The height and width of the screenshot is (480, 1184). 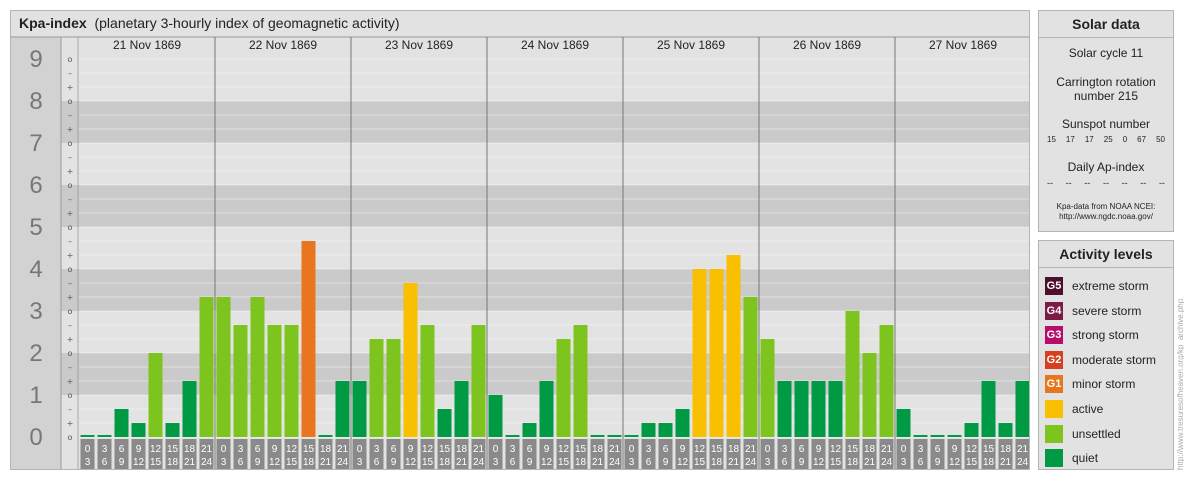 What do you see at coordinates (555, 45) in the screenshot?
I see `day-label: 24 Nov 1869` at bounding box center [555, 45].